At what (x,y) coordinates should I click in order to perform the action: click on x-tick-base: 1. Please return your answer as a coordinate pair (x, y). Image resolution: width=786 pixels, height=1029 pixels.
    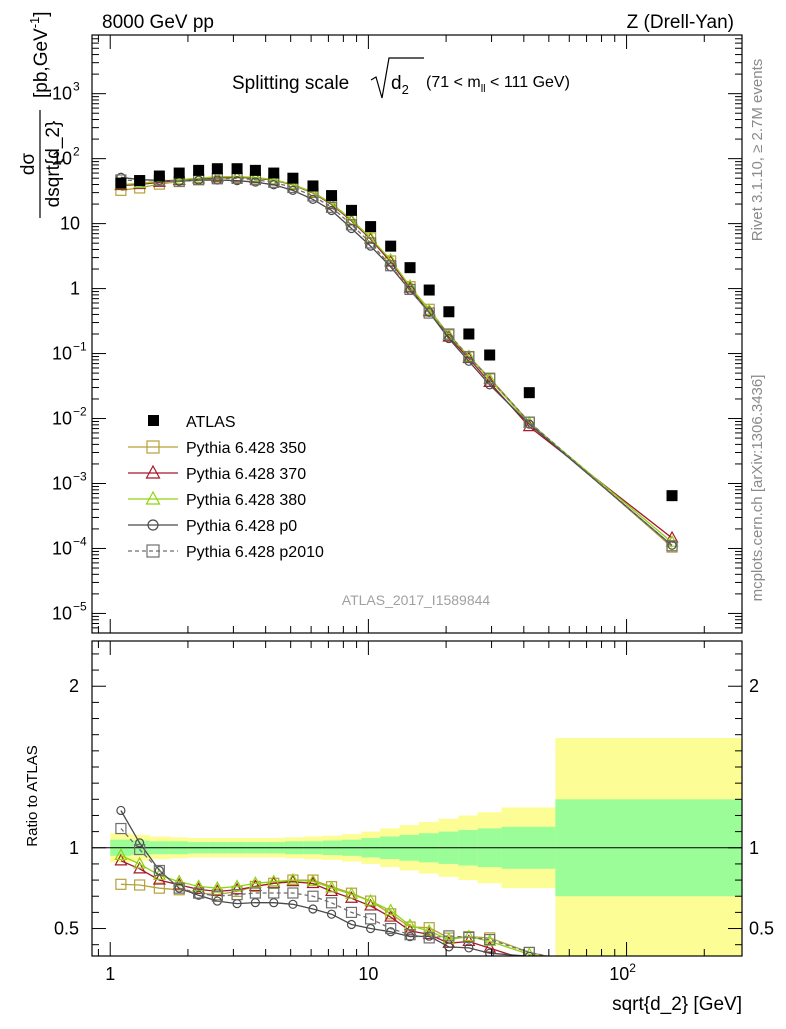
    Looking at the image, I should click on (110, 974).